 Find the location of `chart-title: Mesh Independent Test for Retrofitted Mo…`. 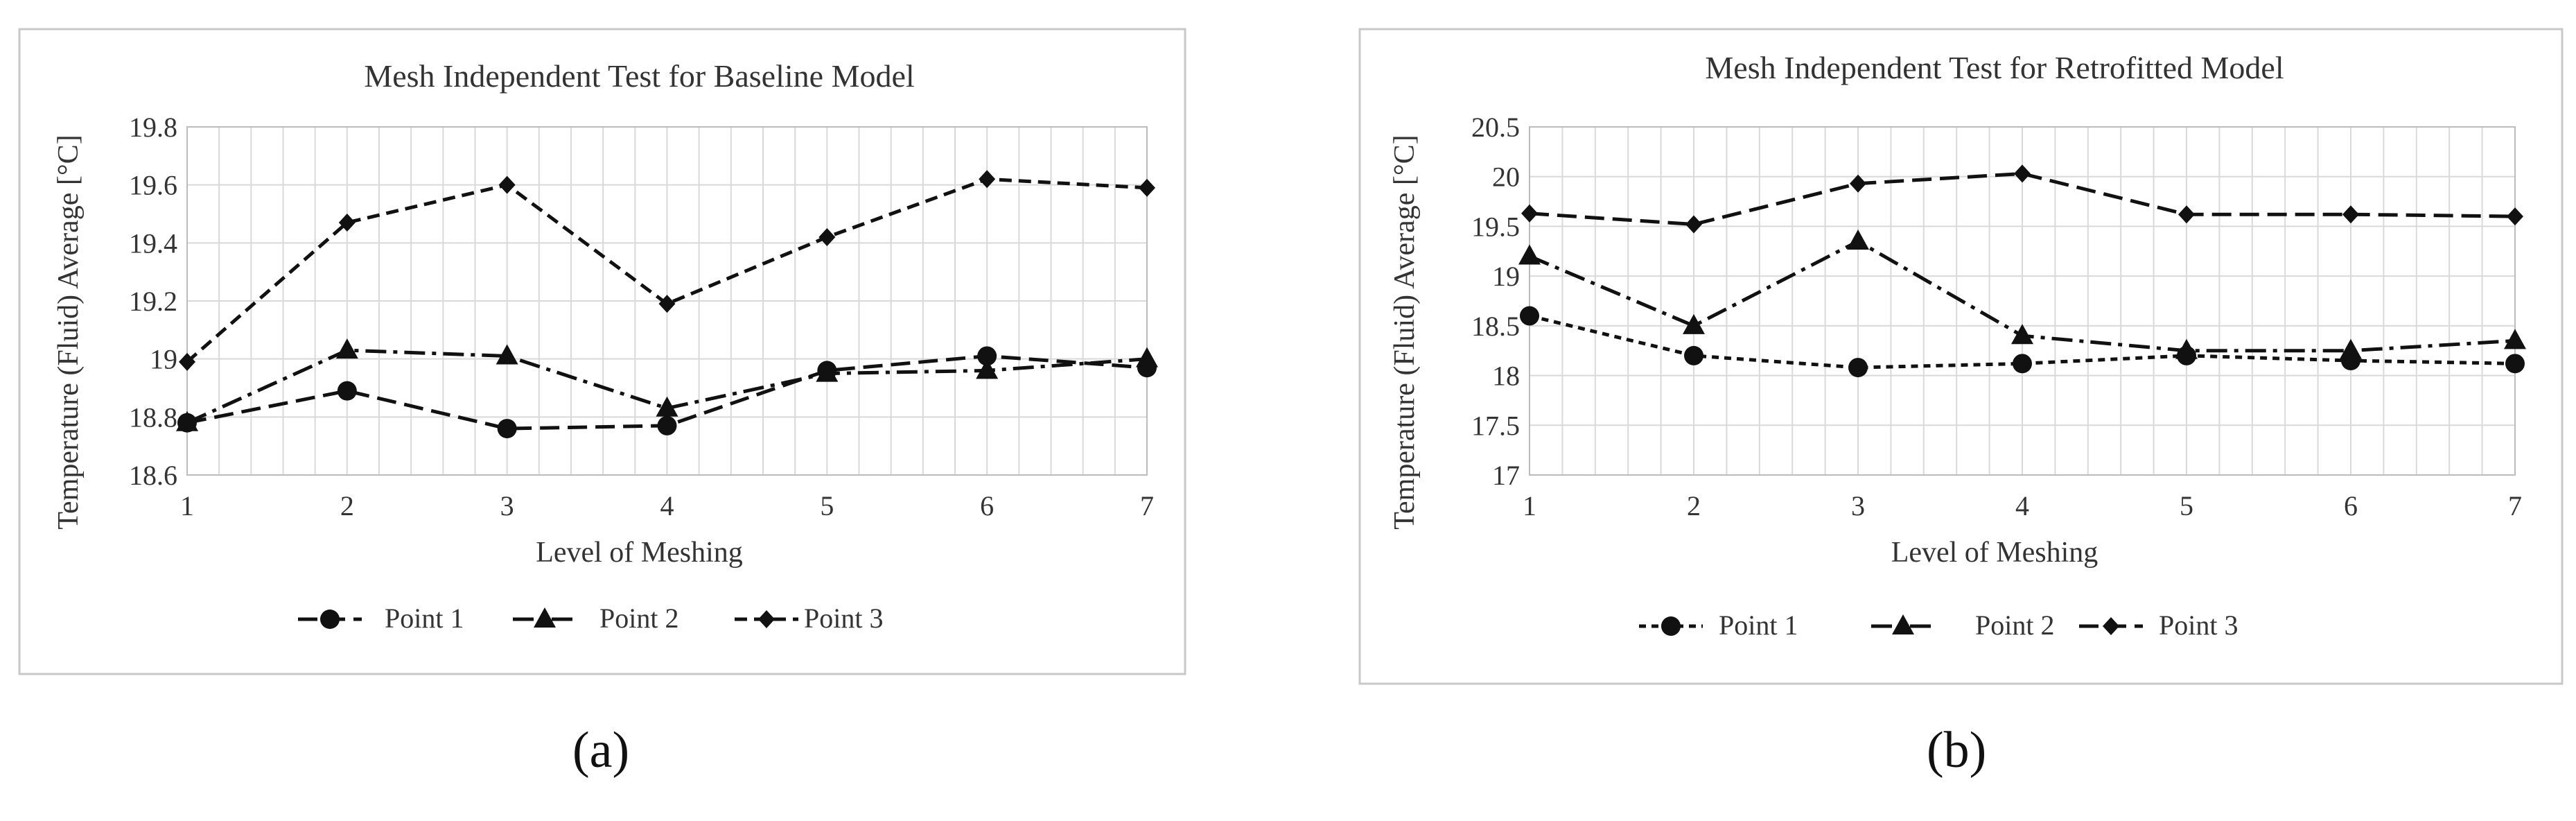

chart-title: Mesh Independent Test for Retrofitted Mo… is located at coordinates (1994, 67).